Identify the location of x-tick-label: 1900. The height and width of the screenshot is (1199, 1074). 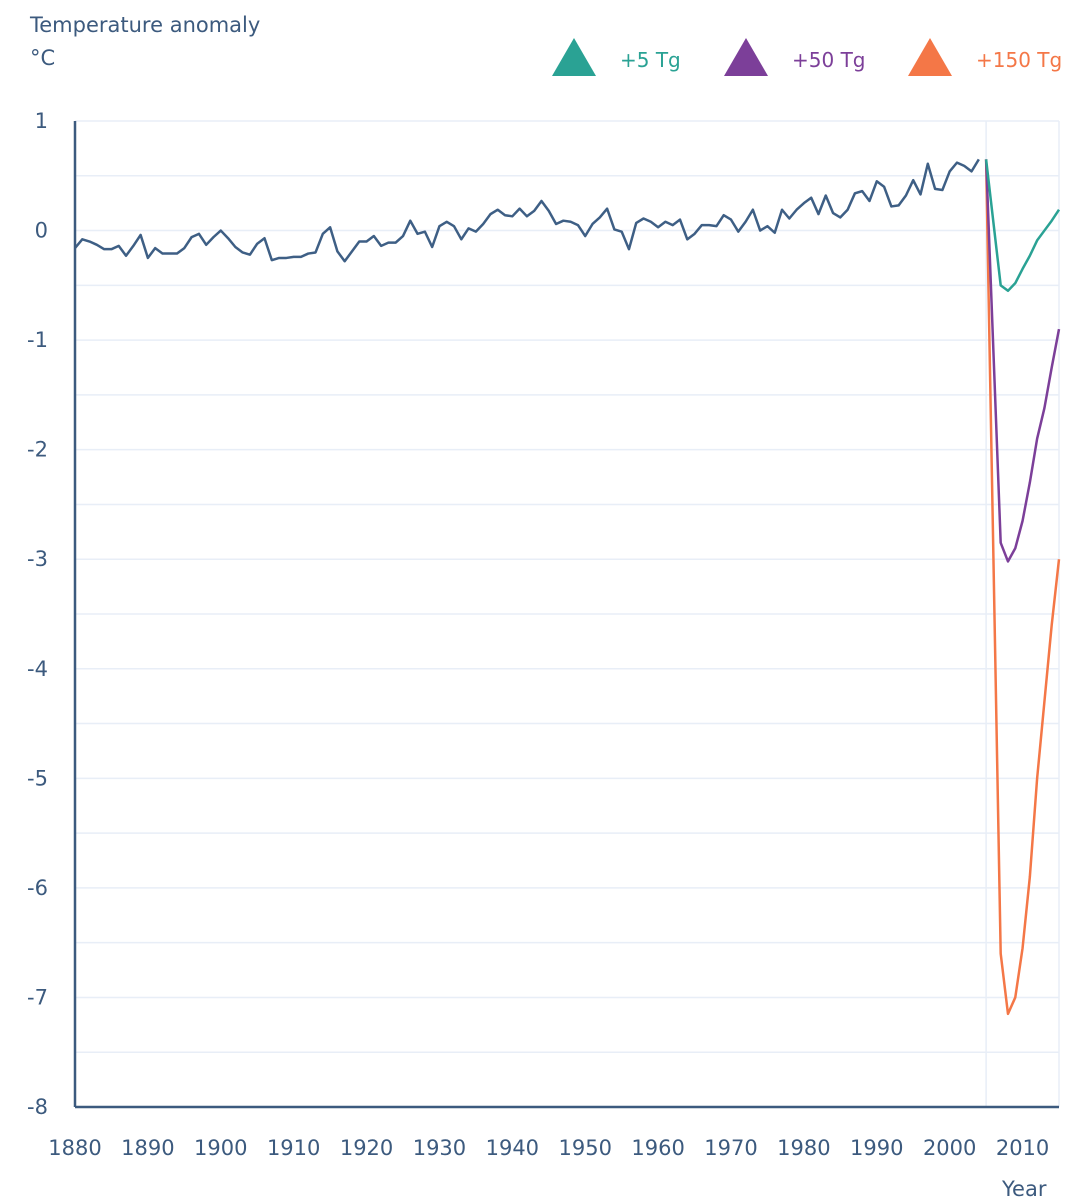
(220, 1148).